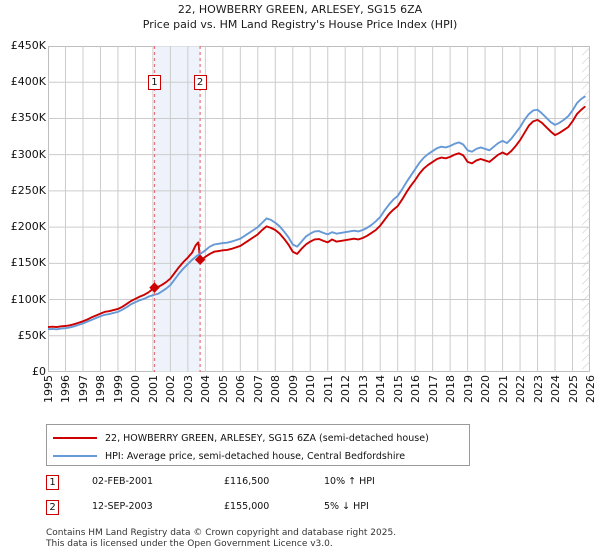  I want to click on x-axis-tick: 2005, so click(223, 389).